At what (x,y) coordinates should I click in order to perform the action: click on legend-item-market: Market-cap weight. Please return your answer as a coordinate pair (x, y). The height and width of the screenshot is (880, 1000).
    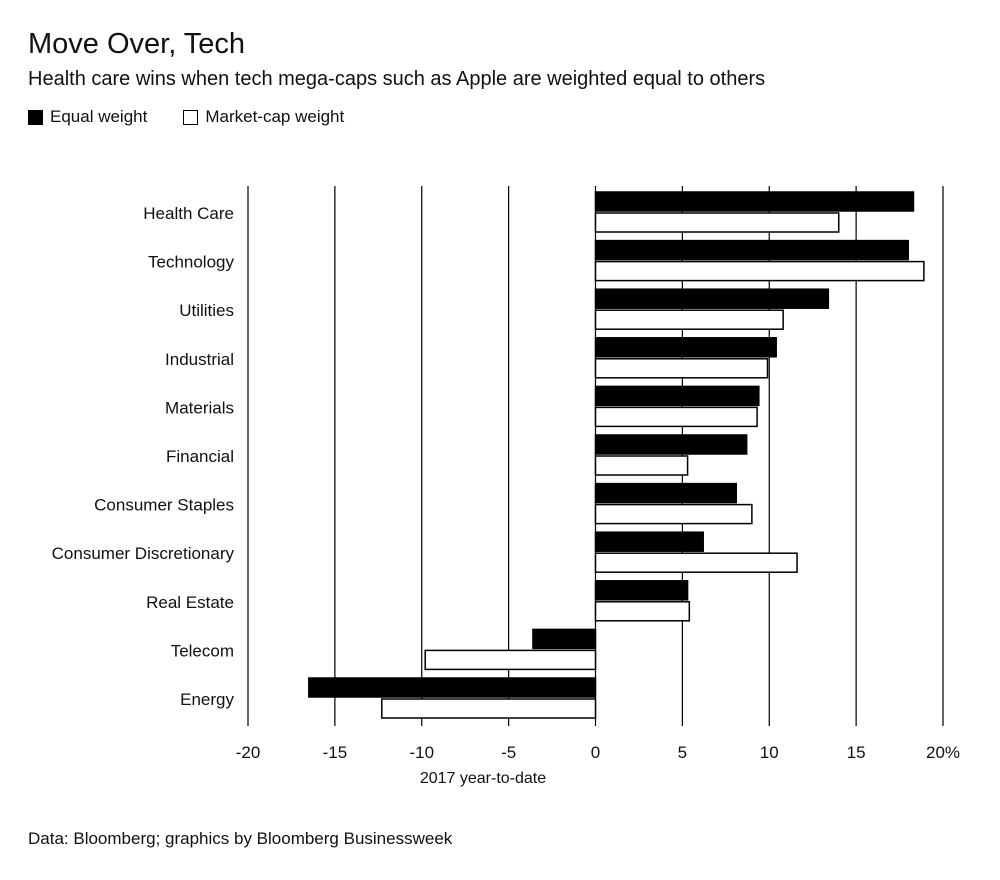
    Looking at the image, I should click on (263, 117).